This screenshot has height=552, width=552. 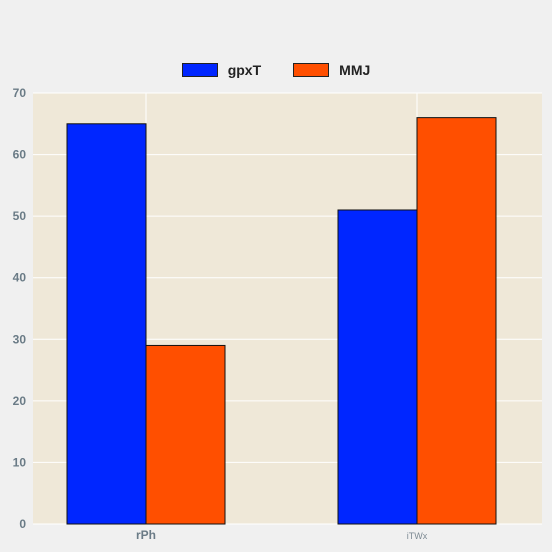 I want to click on y-tick-label: 10, so click(x=20, y=462).